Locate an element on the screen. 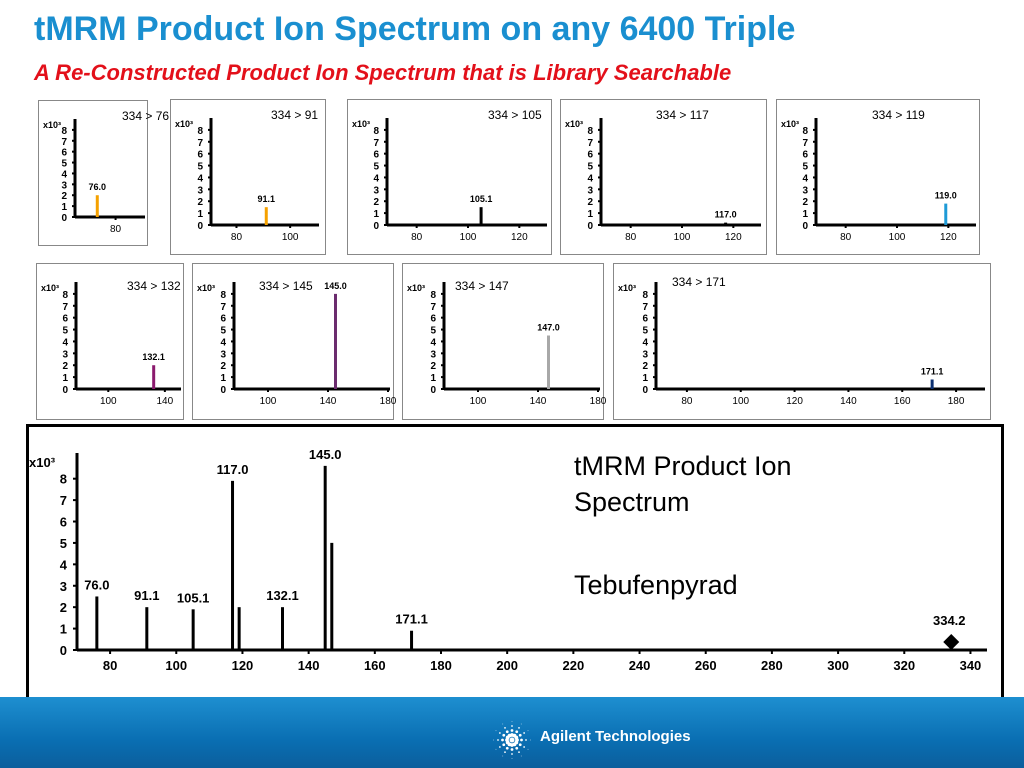 The image size is (1024, 768). mrm-panel: 334 > 117 x10³ 8 7 6 5 4 3 2 1 0 80 100 120 117.0 is located at coordinates (663, 177).